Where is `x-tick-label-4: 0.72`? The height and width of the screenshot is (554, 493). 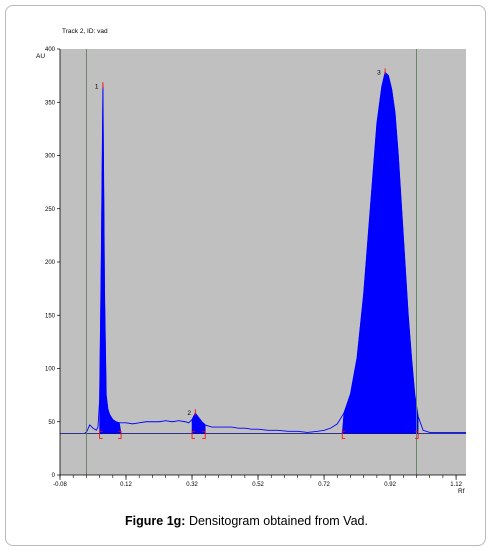
x-tick-label-4: 0.72 is located at coordinates (324, 485).